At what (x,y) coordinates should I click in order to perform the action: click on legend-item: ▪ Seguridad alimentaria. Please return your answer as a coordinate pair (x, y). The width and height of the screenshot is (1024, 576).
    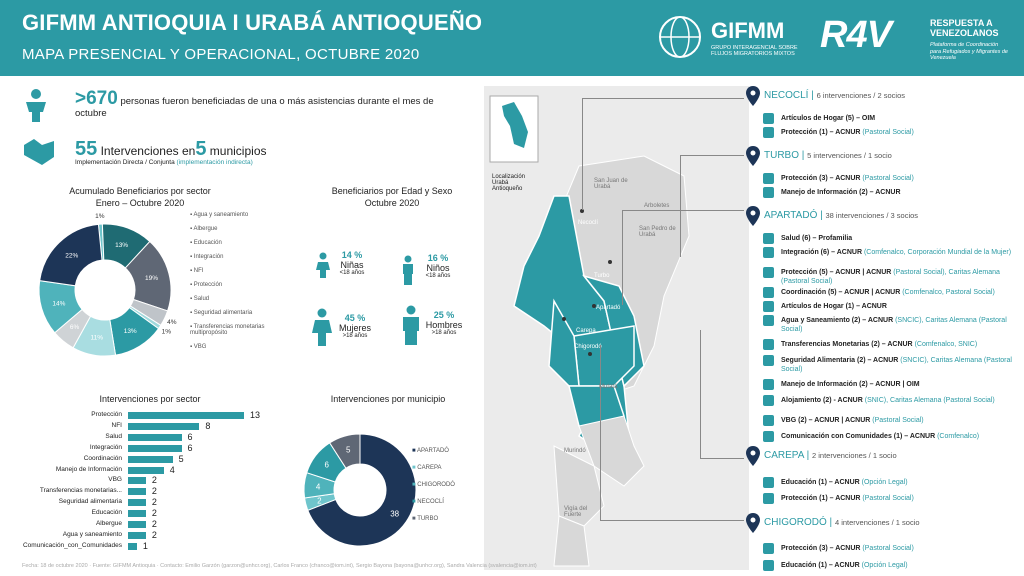
    Looking at the image, I should click on (221, 313).